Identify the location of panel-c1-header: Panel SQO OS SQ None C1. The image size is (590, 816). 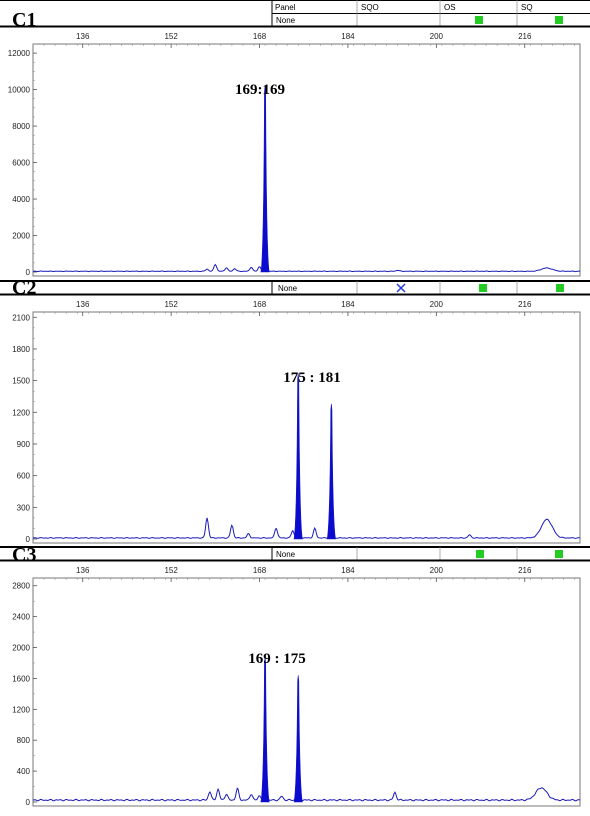
(295, 15).